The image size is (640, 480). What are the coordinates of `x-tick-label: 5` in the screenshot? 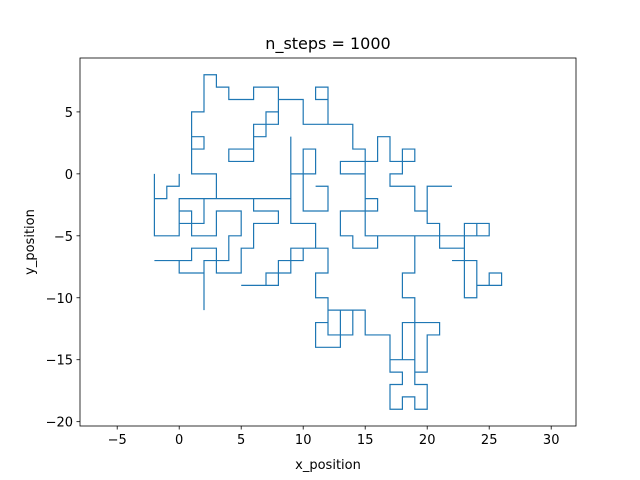 It's located at (241, 440).